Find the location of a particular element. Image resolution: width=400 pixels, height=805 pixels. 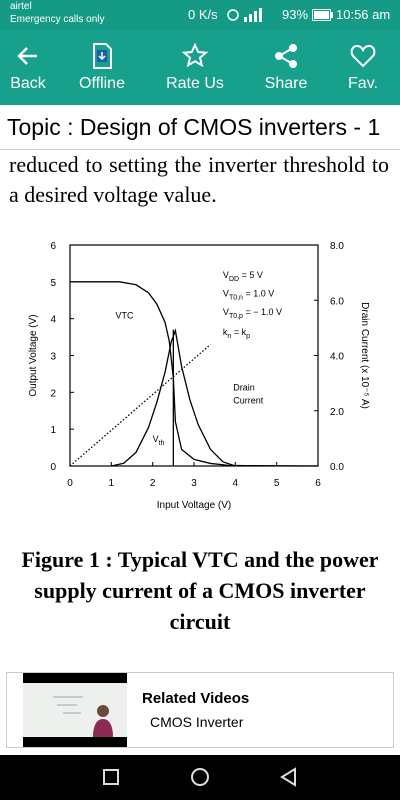

y2-tick-label: 8.0 is located at coordinates (337, 246).